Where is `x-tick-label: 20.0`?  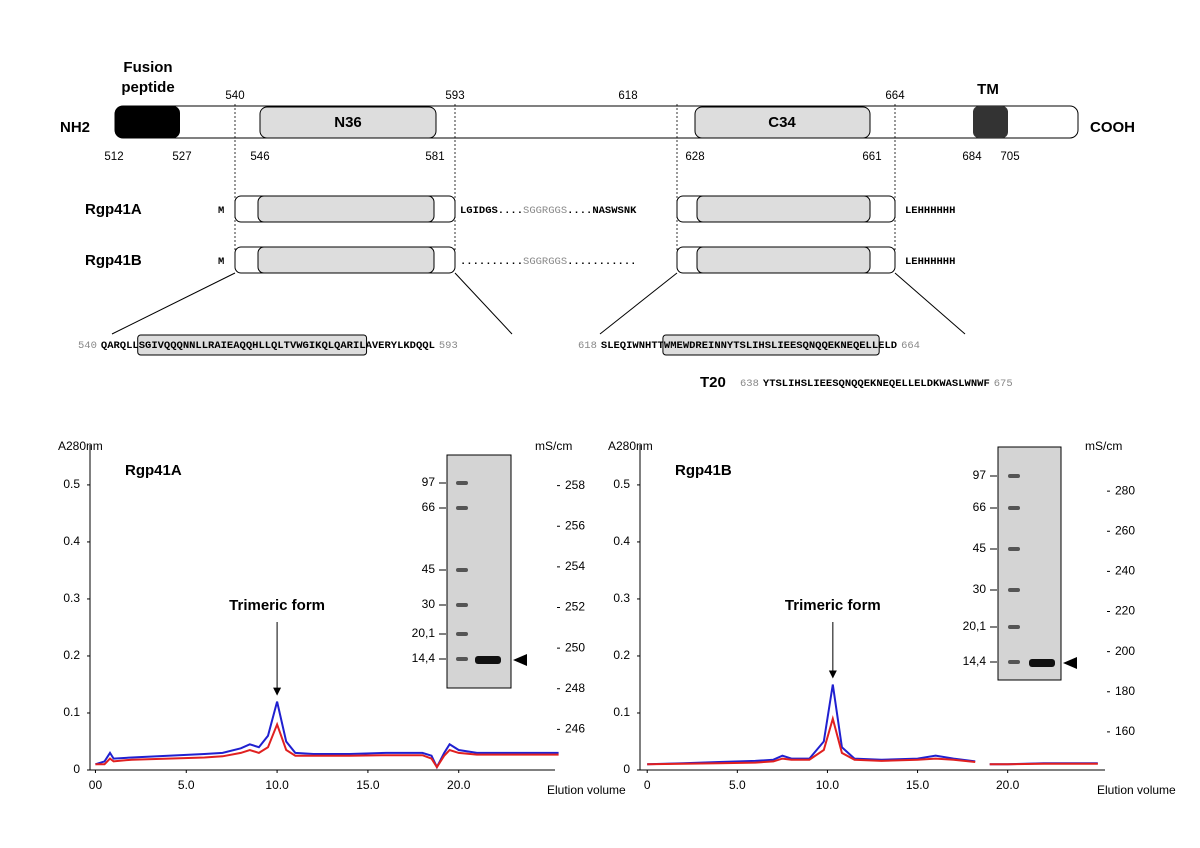
x-tick-label: 20.0 is located at coordinates (1008, 785).